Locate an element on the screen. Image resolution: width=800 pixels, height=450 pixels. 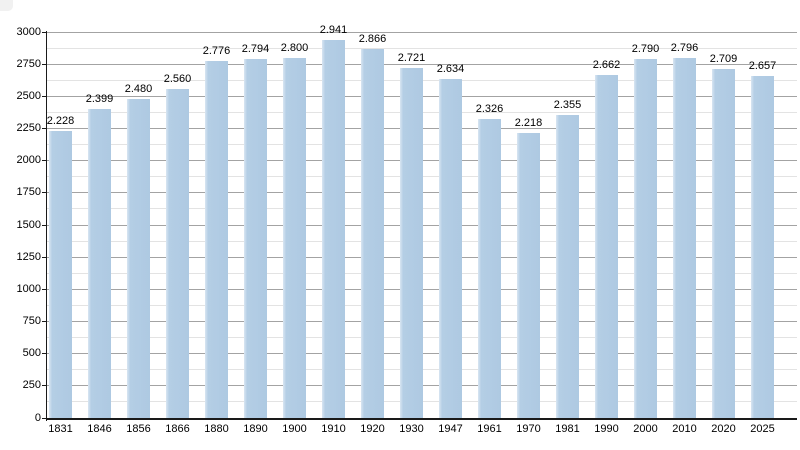
bar-value-label: 2.662 is located at coordinates (606, 65).